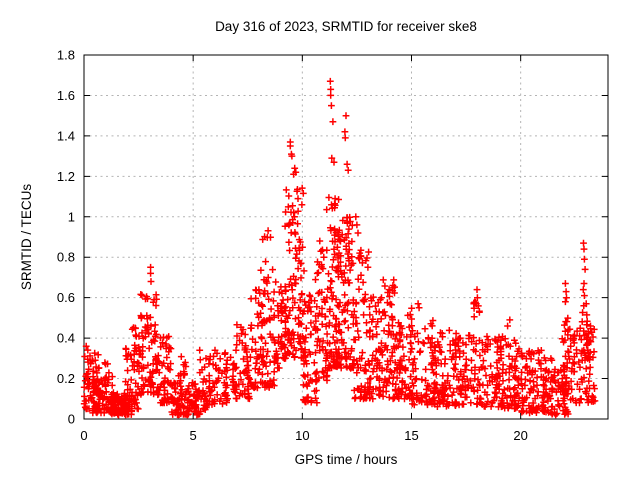 Image resolution: width=640 pixels, height=480 pixels. I want to click on y-tick-label: 0, so click(71, 419).